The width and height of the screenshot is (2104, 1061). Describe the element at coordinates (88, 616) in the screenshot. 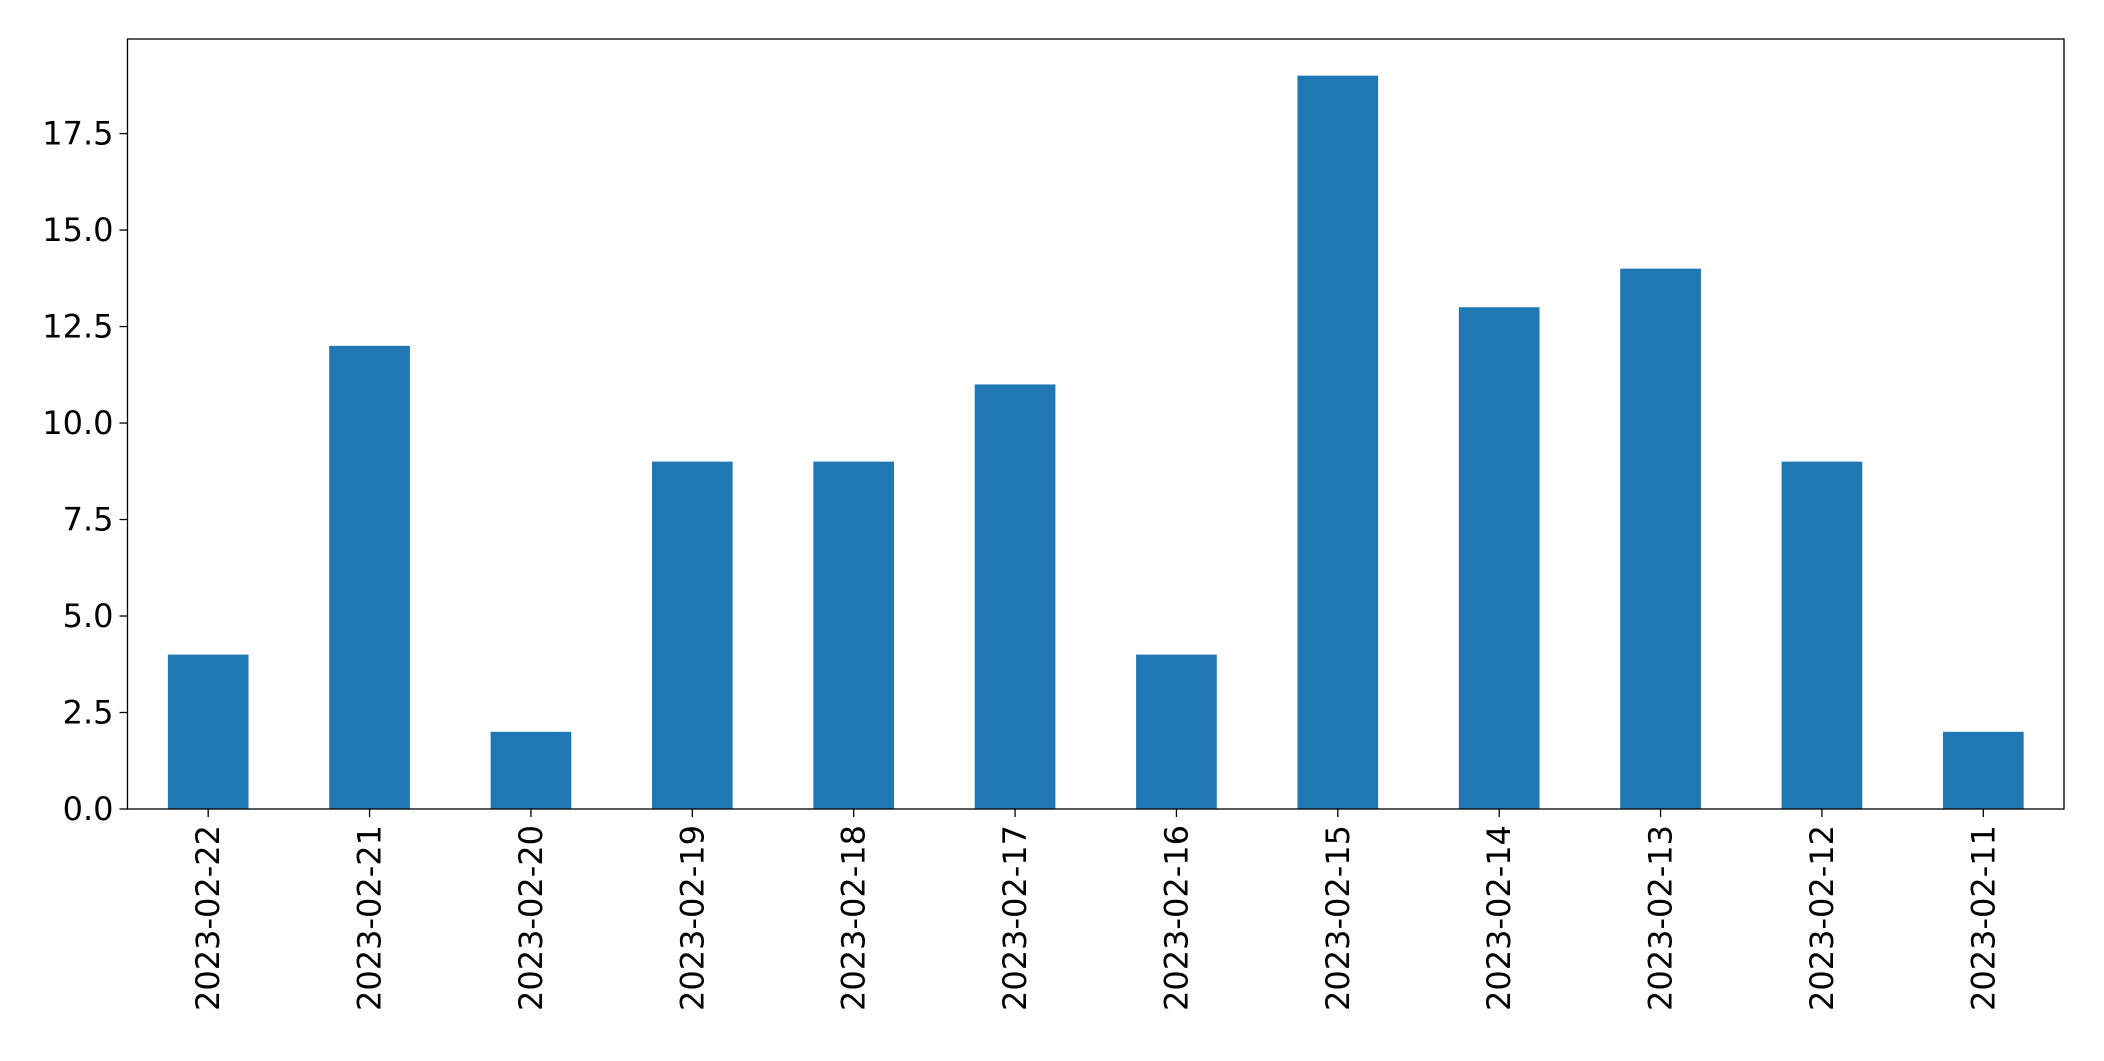

I see `y-tick-label: 5.0` at that location.